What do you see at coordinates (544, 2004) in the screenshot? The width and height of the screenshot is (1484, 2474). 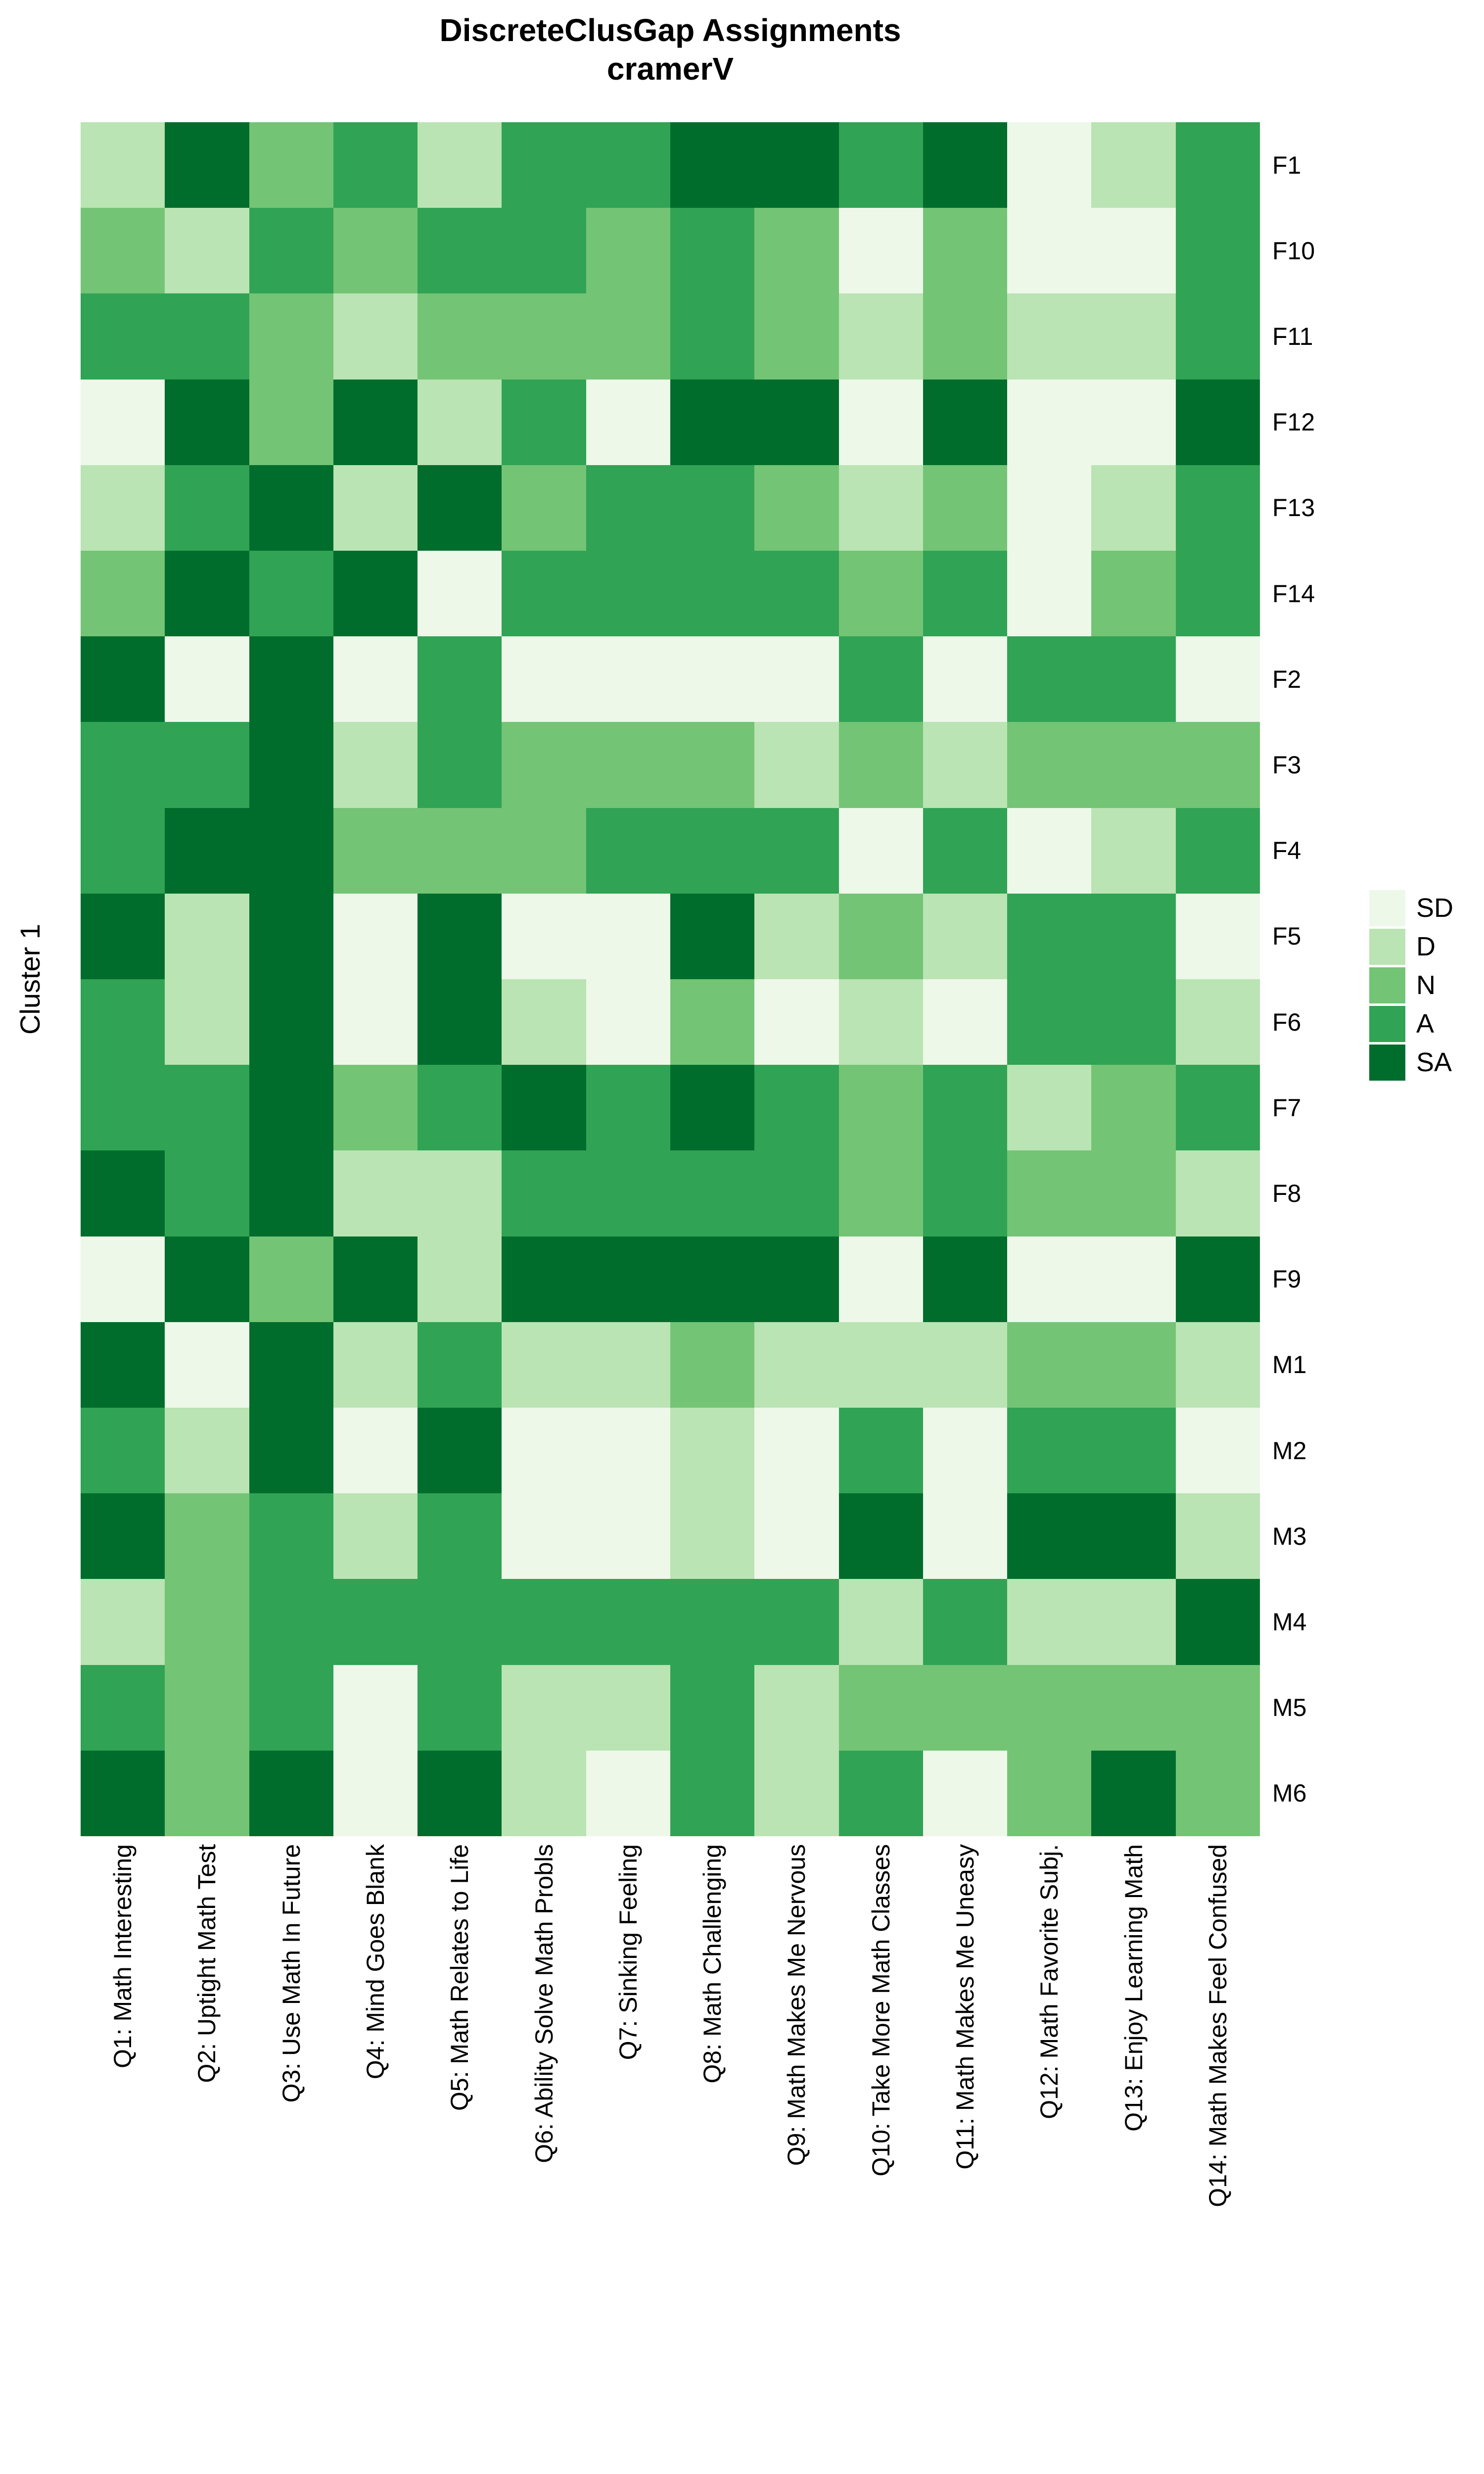 I see `col-label: Q6: Ability Solve Math Probls` at bounding box center [544, 2004].